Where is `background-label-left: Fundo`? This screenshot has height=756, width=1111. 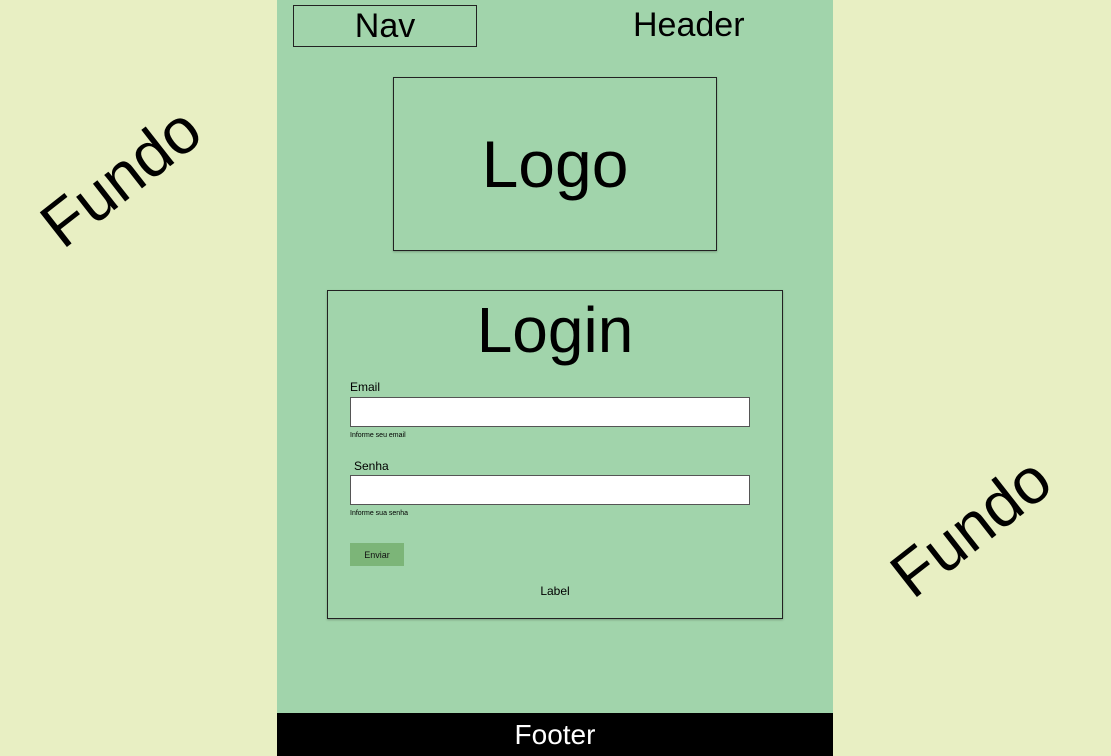 background-label-left: Fundo is located at coordinates (121, 177).